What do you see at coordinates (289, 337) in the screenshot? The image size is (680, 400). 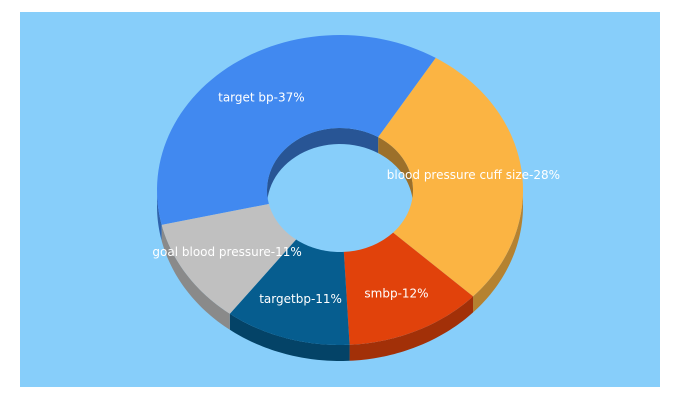 I see `slice-side-targetbp` at bounding box center [289, 337].